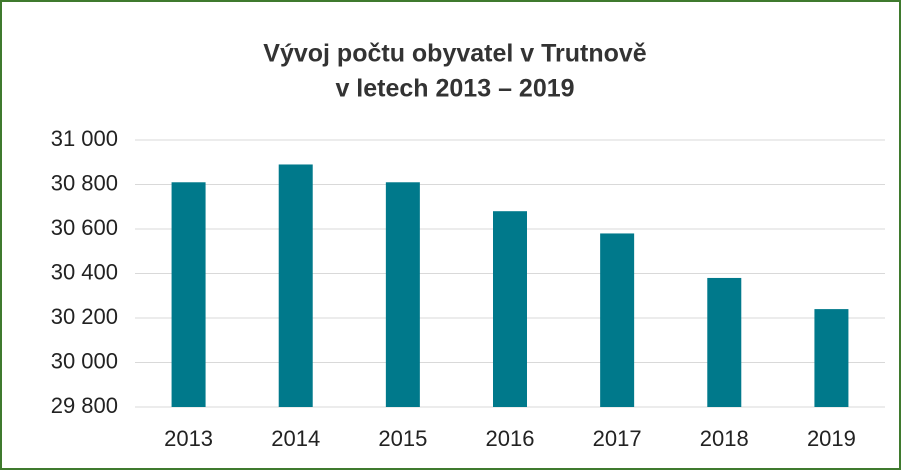 The image size is (901, 470). I want to click on x-tick-label: 2014, so click(295, 438).